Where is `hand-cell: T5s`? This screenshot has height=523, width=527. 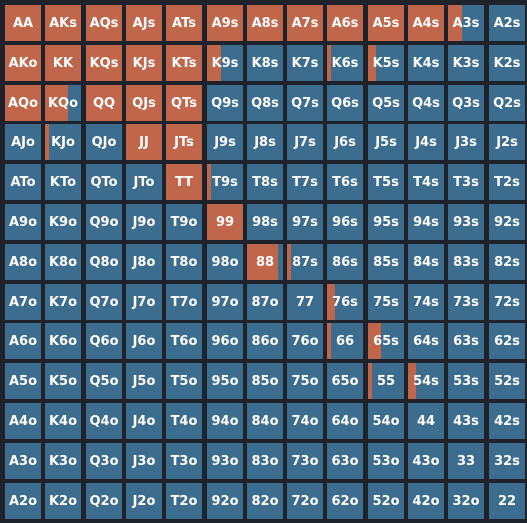
hand-cell: T5s is located at coordinates (386, 182).